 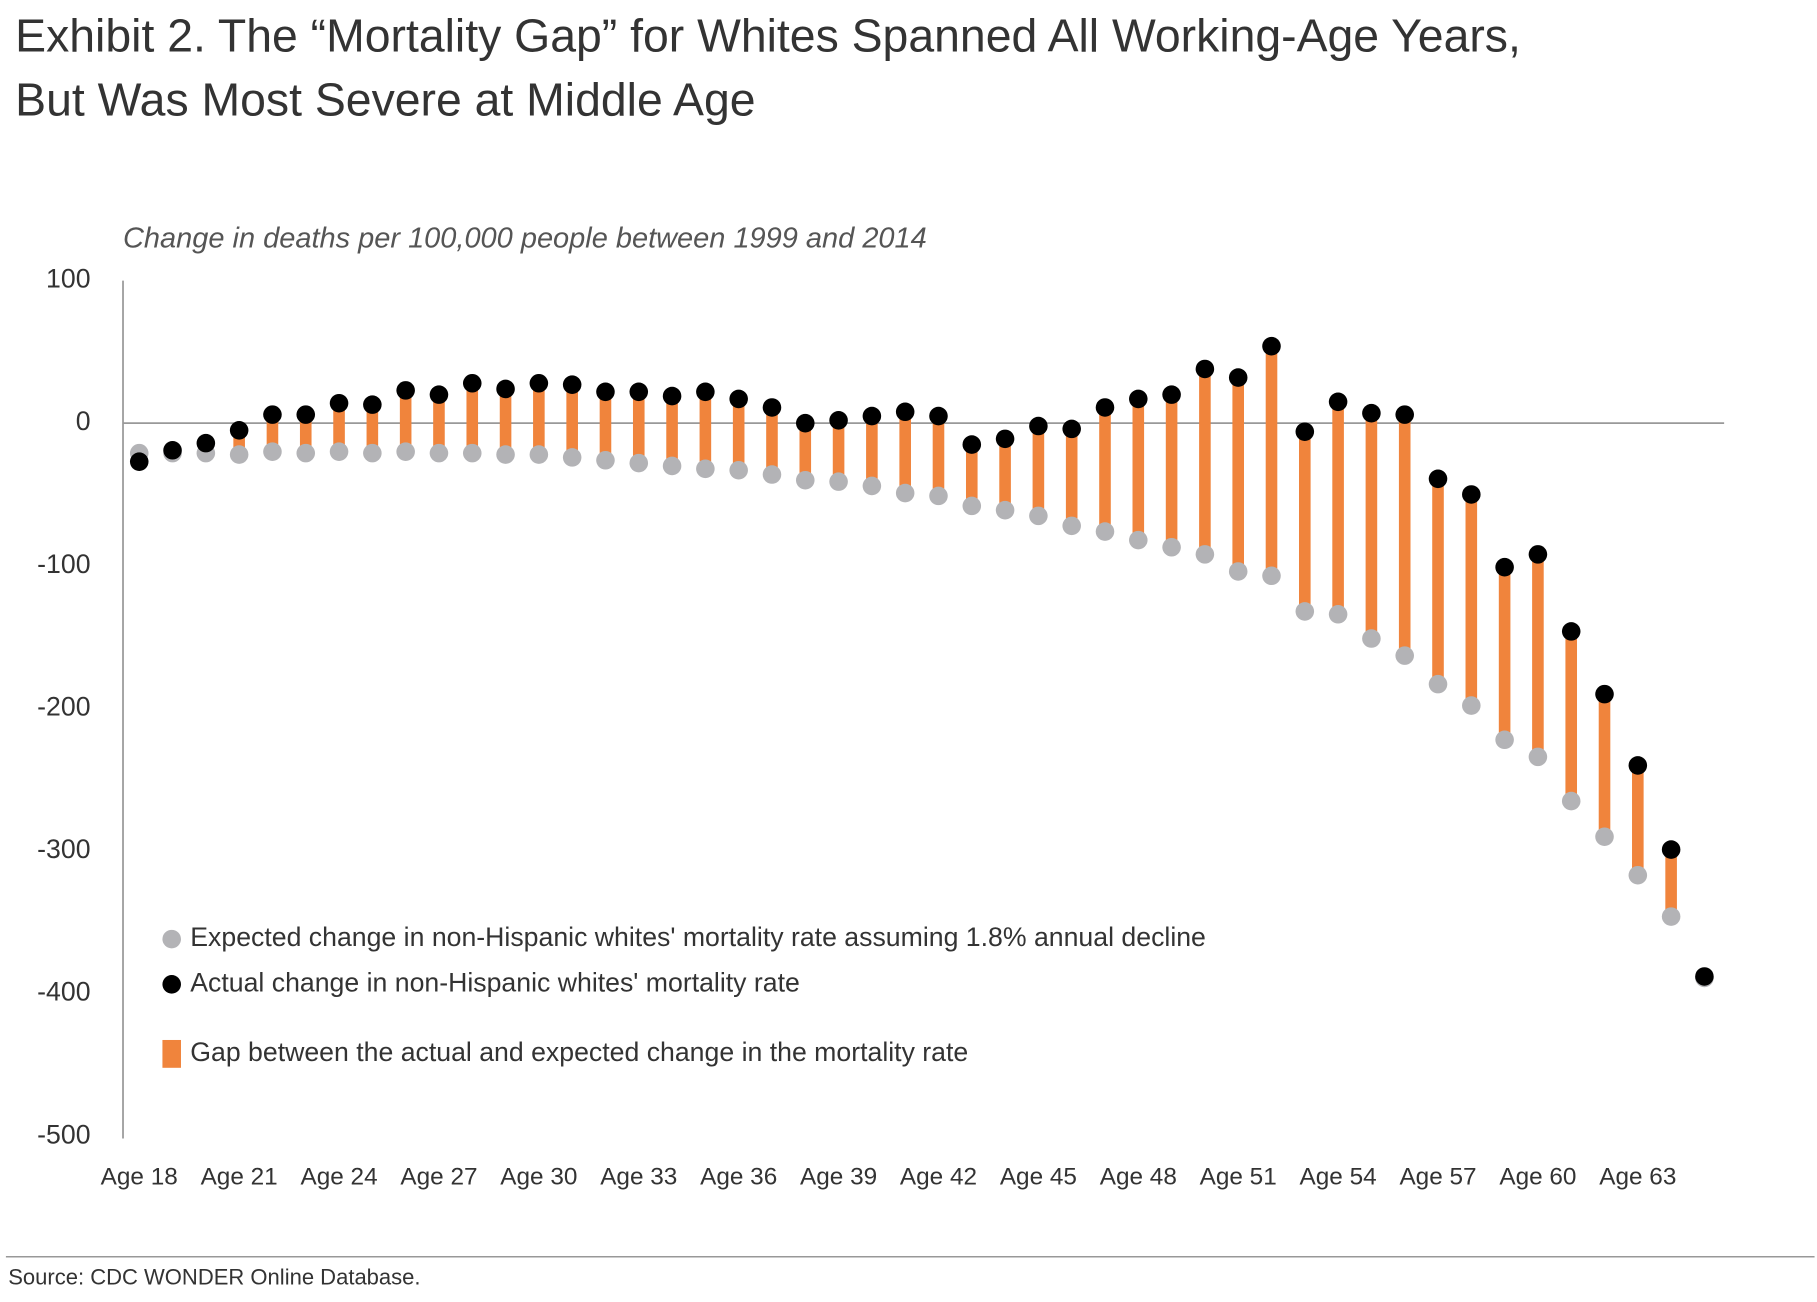 I want to click on y-tick-label: -200, so click(x=63, y=706).